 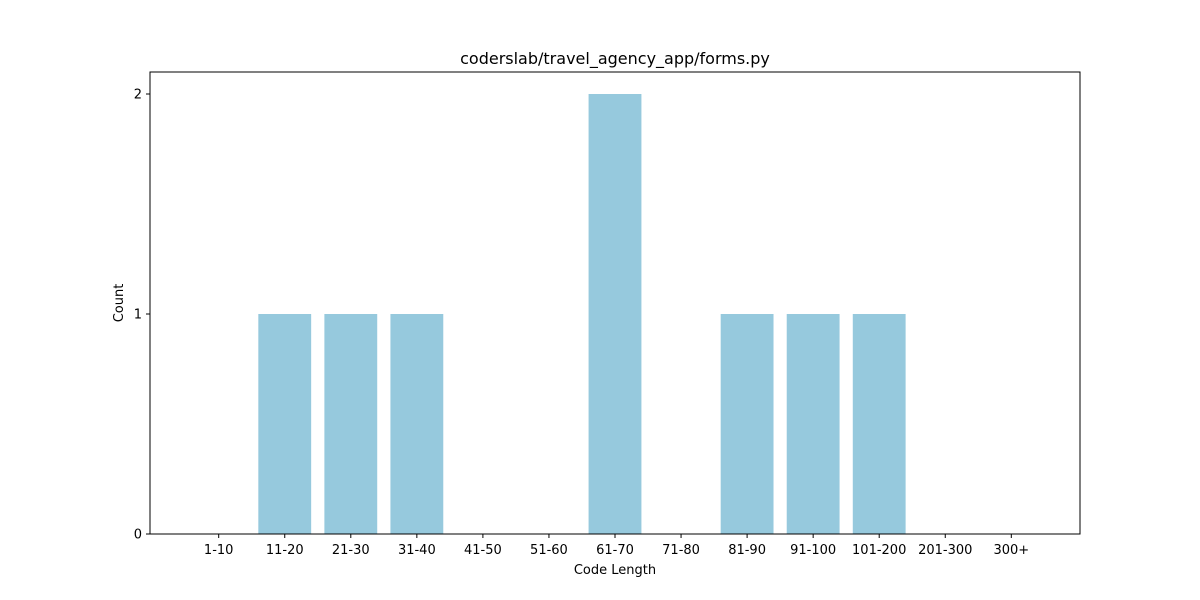 What do you see at coordinates (138, 95) in the screenshot?
I see `y-tick-label: 2` at bounding box center [138, 95].